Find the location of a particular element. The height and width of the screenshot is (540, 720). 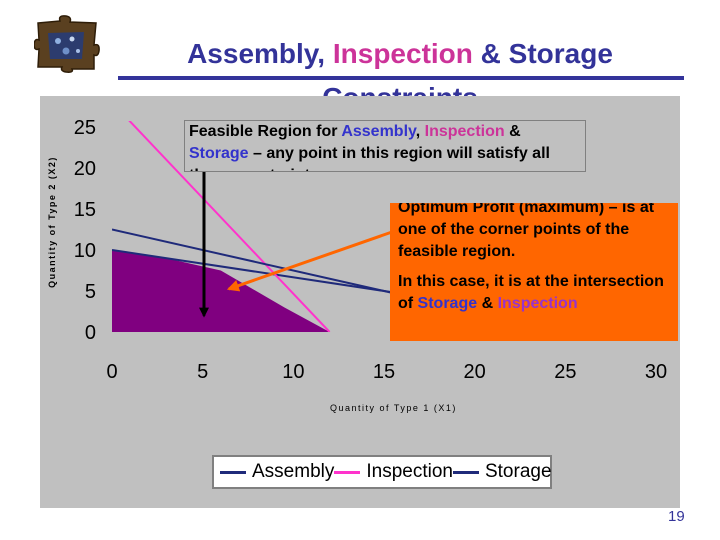

optimum-point-arrow is located at coordinates (309, 261).